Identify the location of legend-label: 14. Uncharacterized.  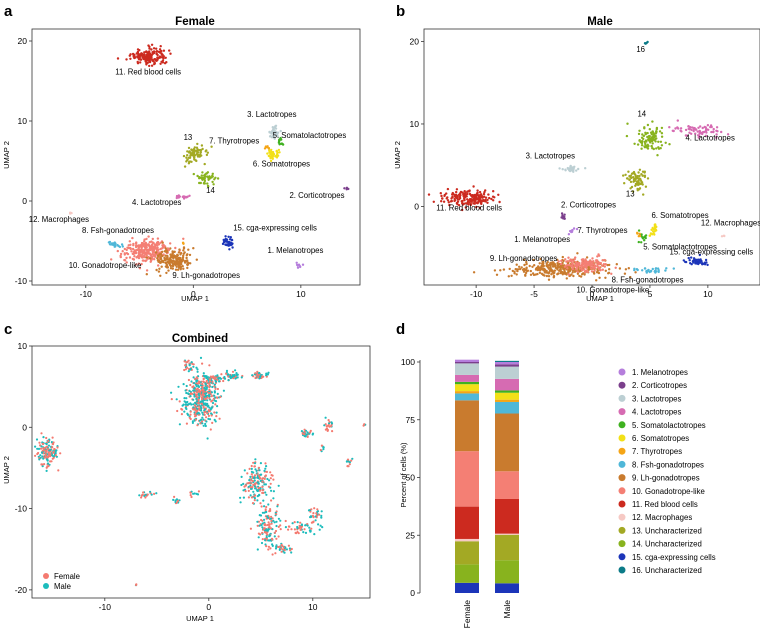
(667, 544).